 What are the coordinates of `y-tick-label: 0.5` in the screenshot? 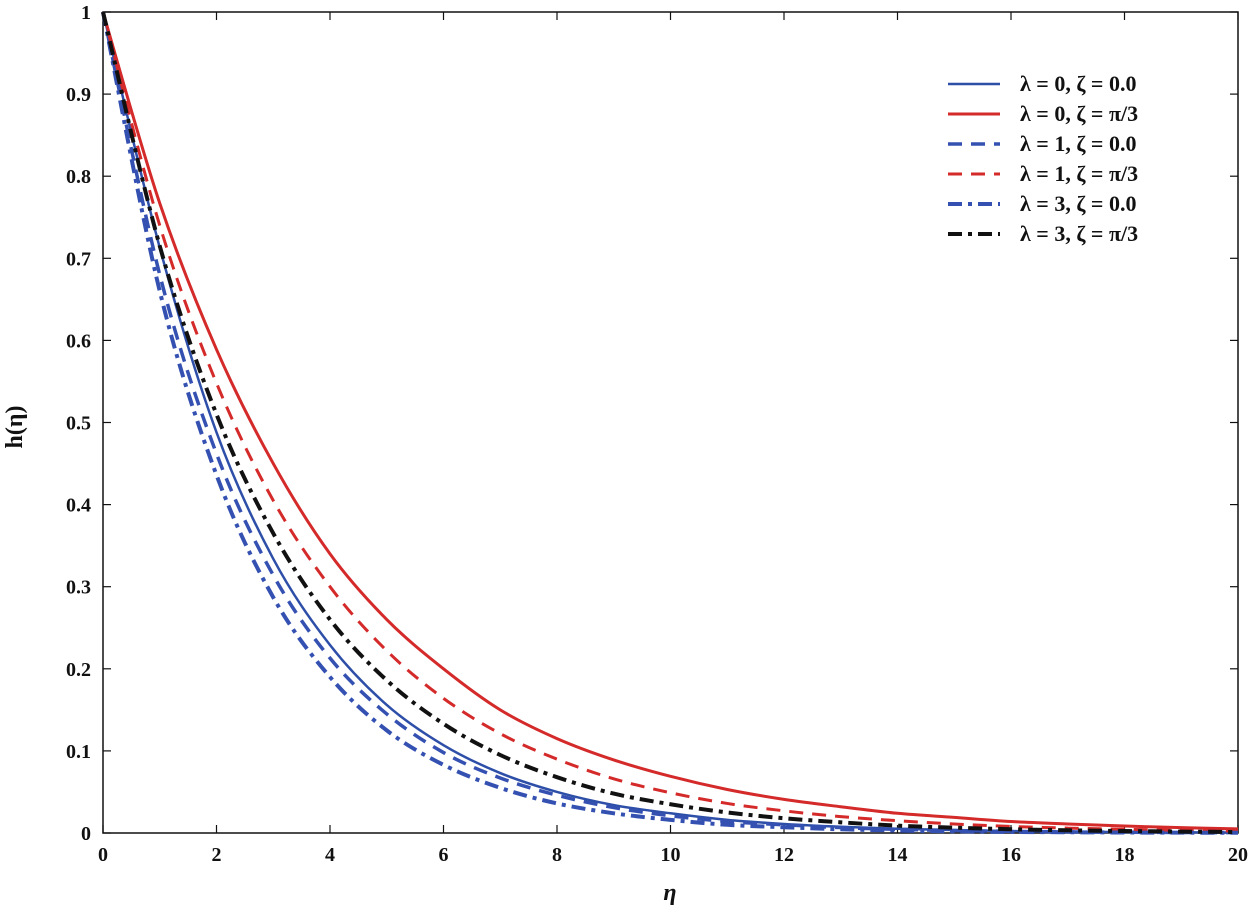 It's located at (78, 424).